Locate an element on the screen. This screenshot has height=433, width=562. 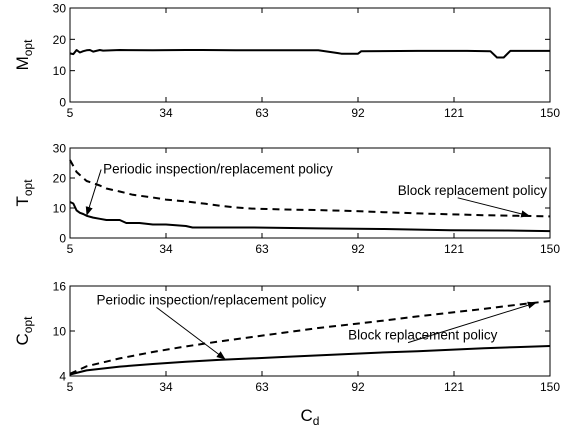
y-tick-label: 4 is located at coordinates (62, 377).